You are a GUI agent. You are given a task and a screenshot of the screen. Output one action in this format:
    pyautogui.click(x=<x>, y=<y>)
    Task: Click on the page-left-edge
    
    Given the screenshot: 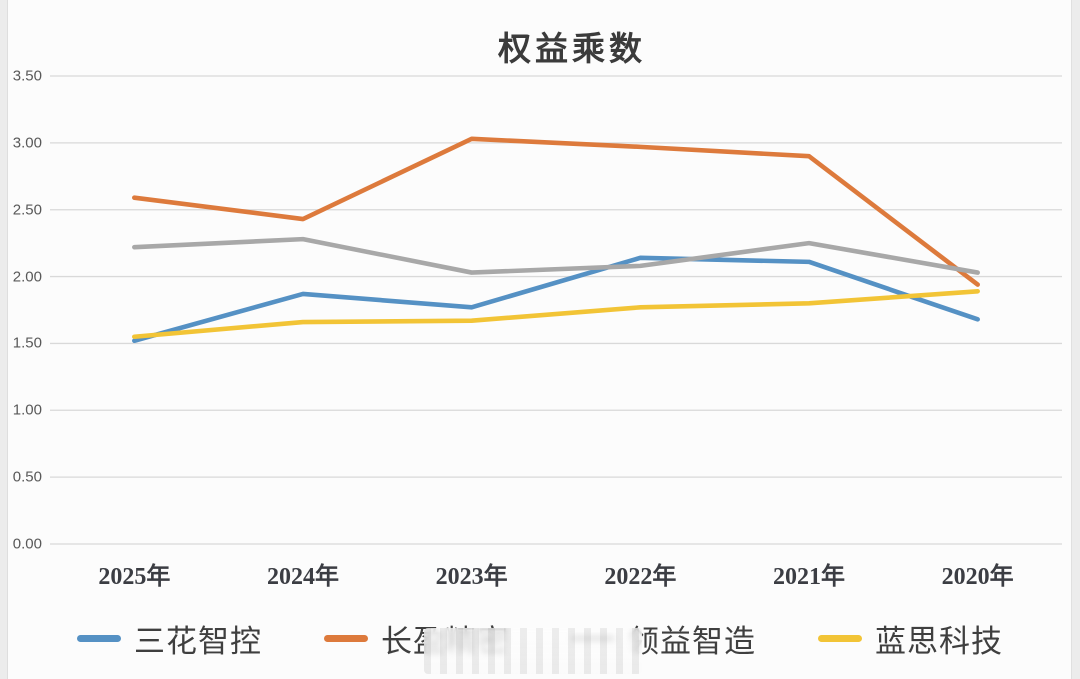 What is the action you would take?
    pyautogui.click(x=4, y=339)
    